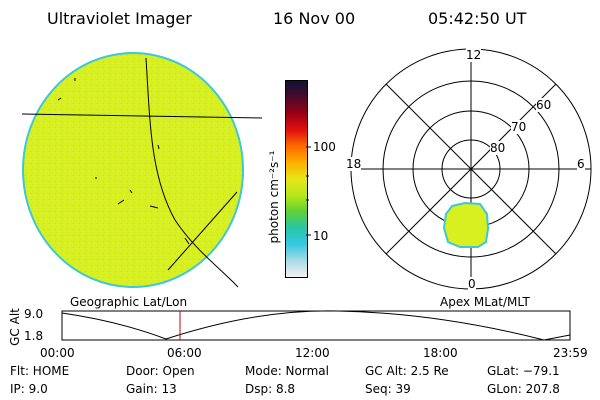  I want to click on apex-caption: Apex MLat/MLT, so click(485, 302).